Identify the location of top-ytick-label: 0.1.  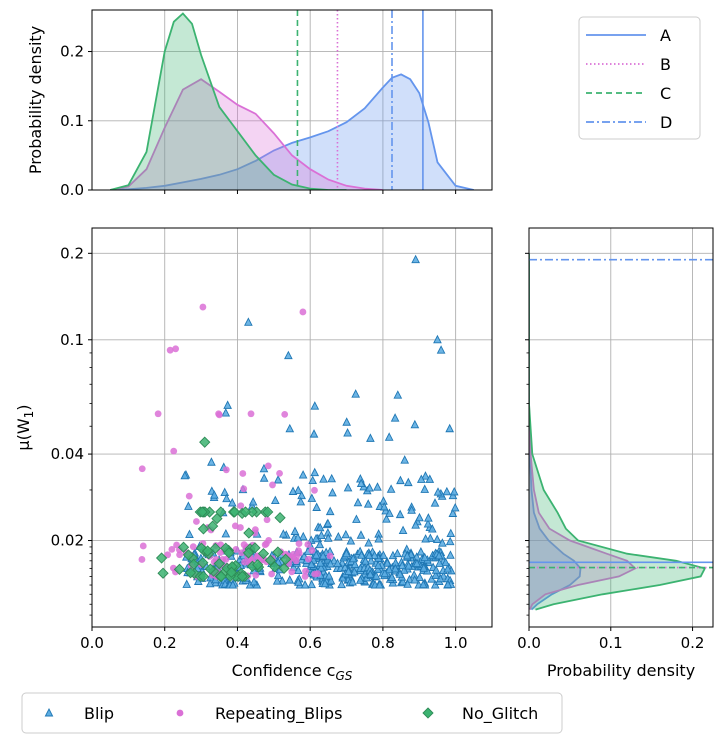
(72, 121).